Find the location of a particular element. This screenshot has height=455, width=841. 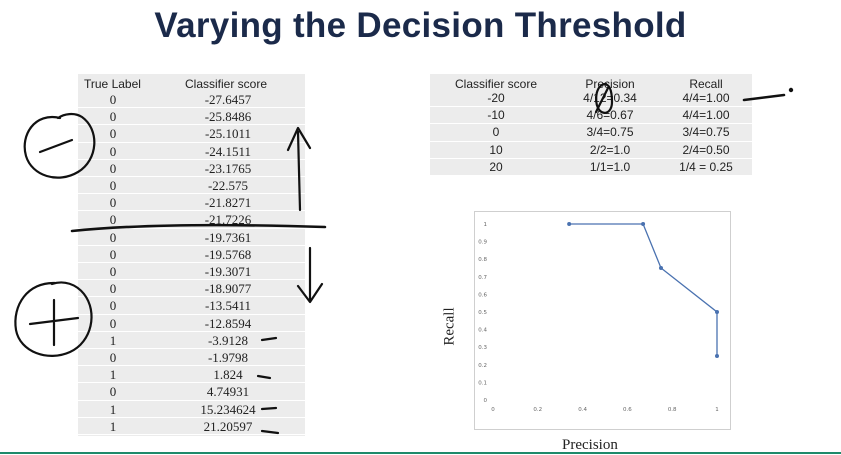

x-axis-title: Precision is located at coordinates (590, 445).